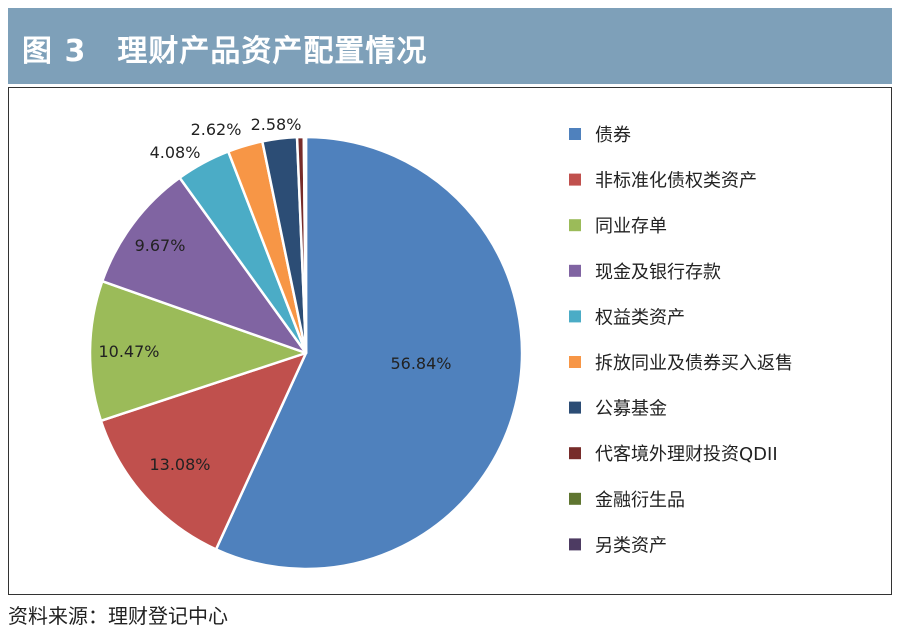 The image size is (899, 634). What do you see at coordinates (216, 129) in the screenshot?
I see `slice-data-label: 2.62%` at bounding box center [216, 129].